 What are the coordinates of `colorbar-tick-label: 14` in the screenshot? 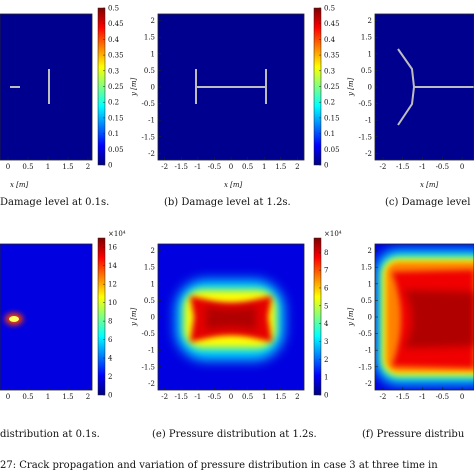 It's located at (112, 266).